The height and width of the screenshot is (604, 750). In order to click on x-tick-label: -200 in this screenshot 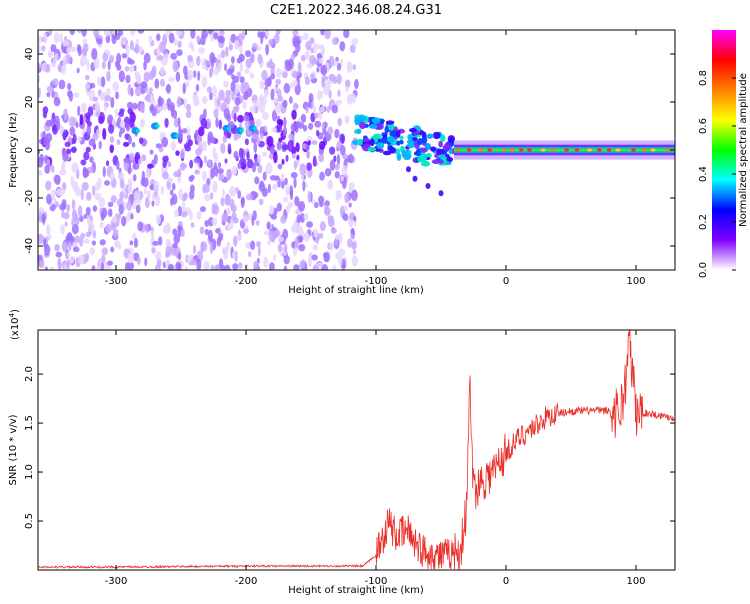, I will do `click(246, 281)`.